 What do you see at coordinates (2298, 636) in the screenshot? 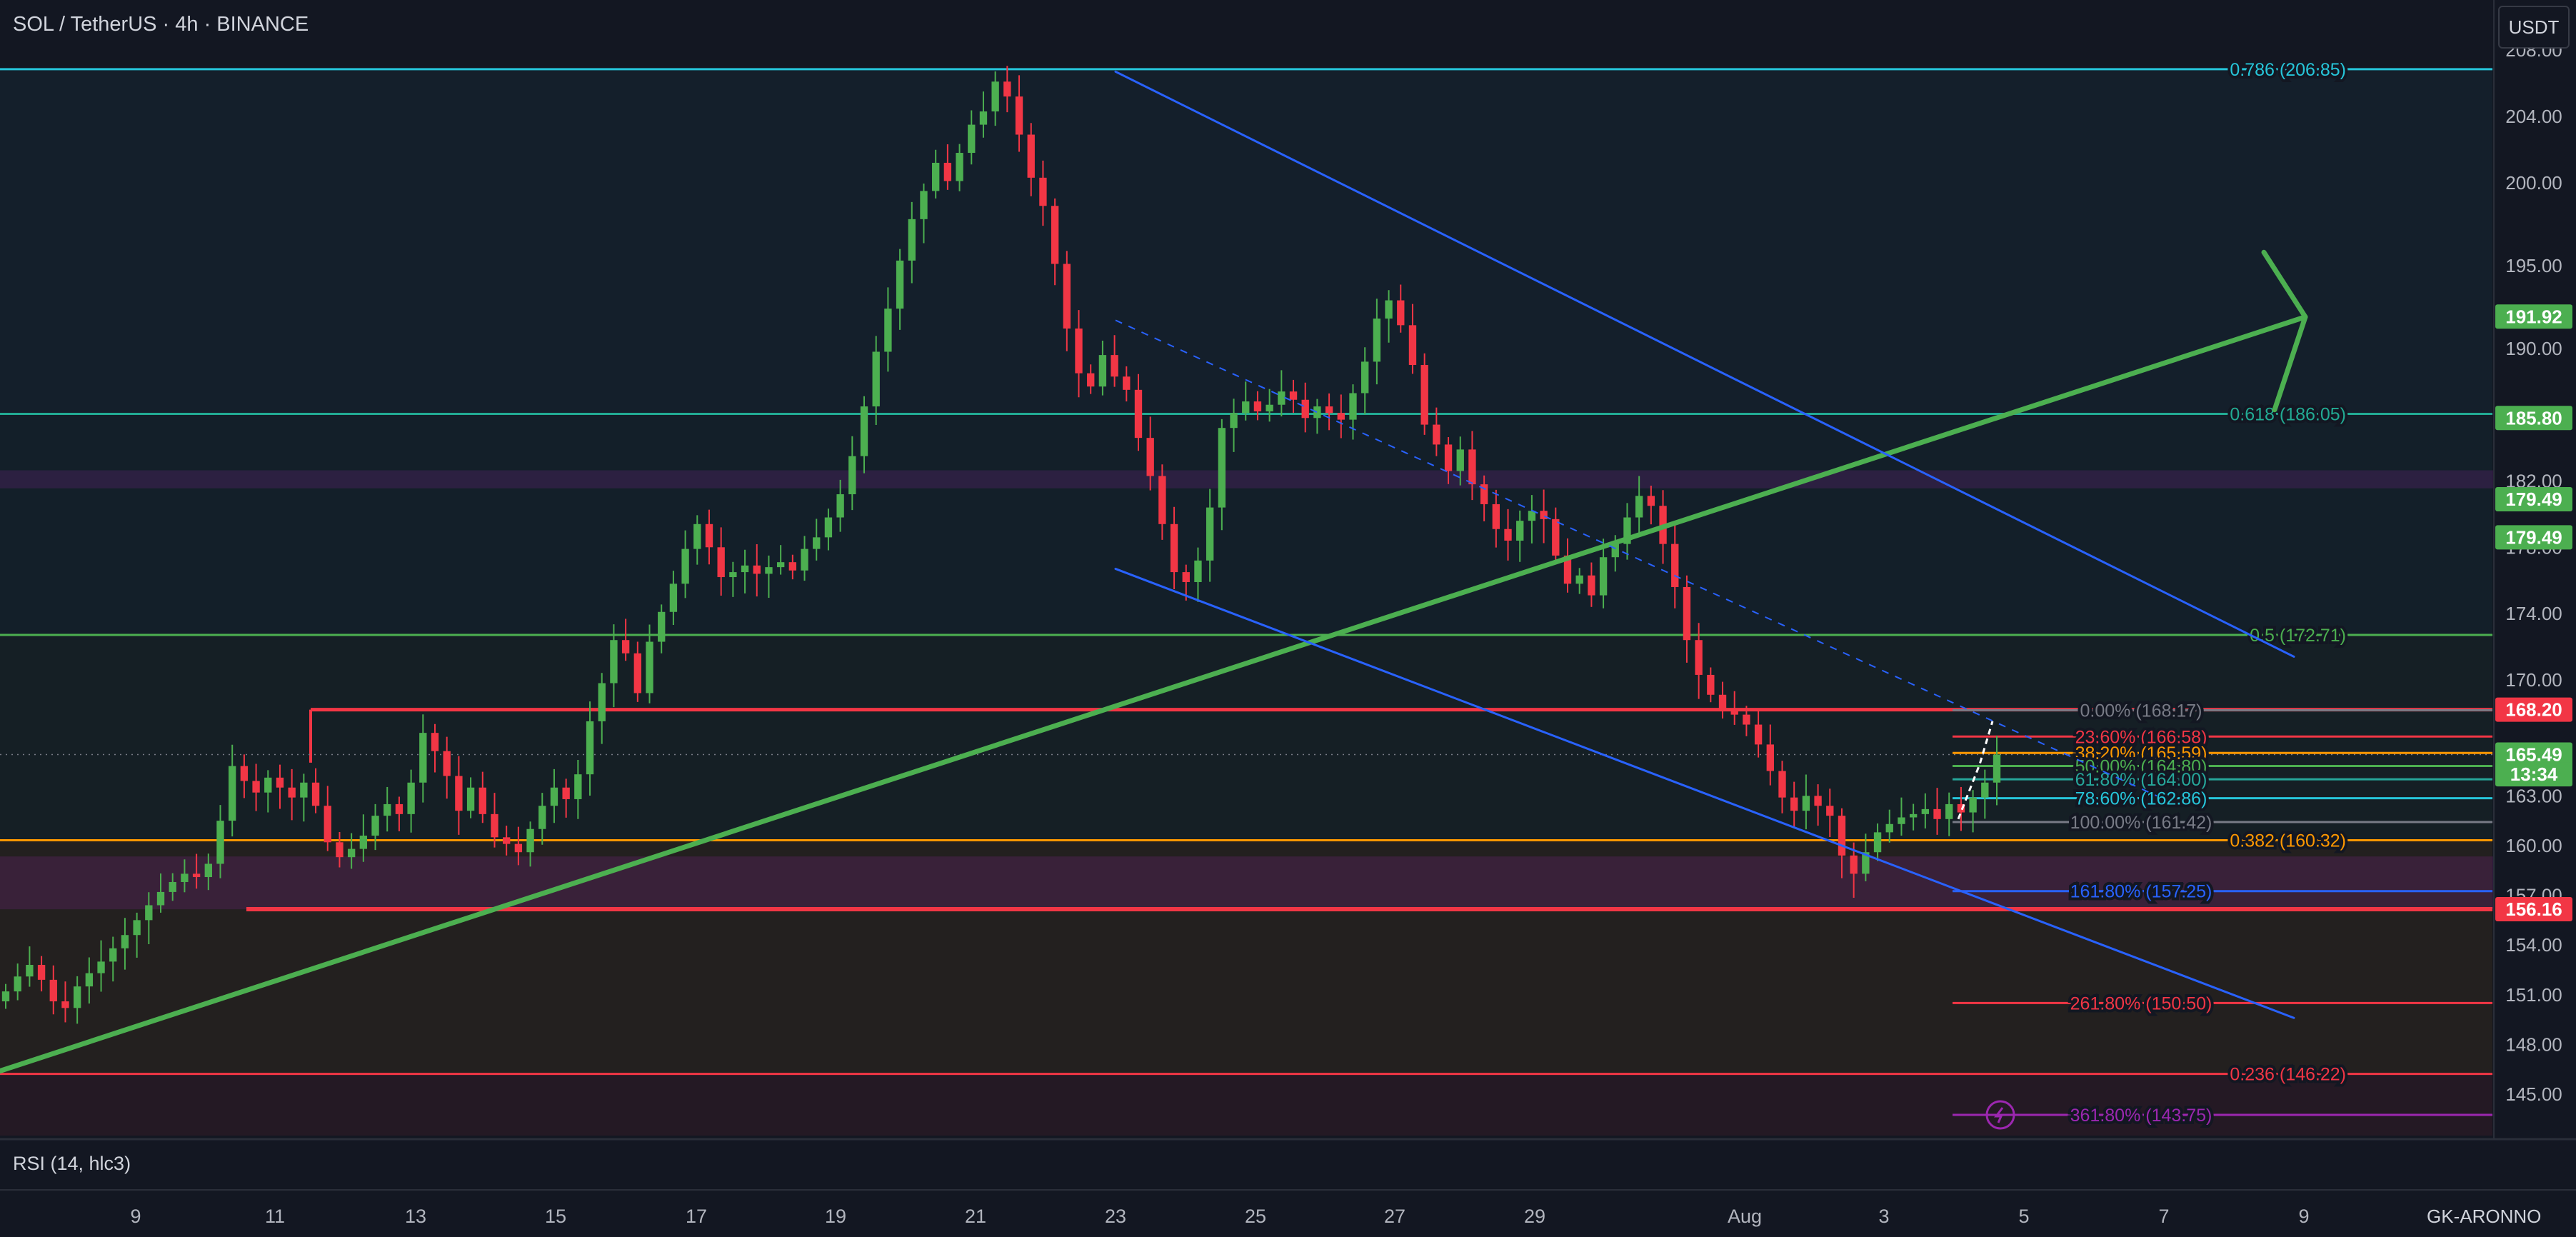
I see `fib-label-2: 0.5 (172.71)` at bounding box center [2298, 636].